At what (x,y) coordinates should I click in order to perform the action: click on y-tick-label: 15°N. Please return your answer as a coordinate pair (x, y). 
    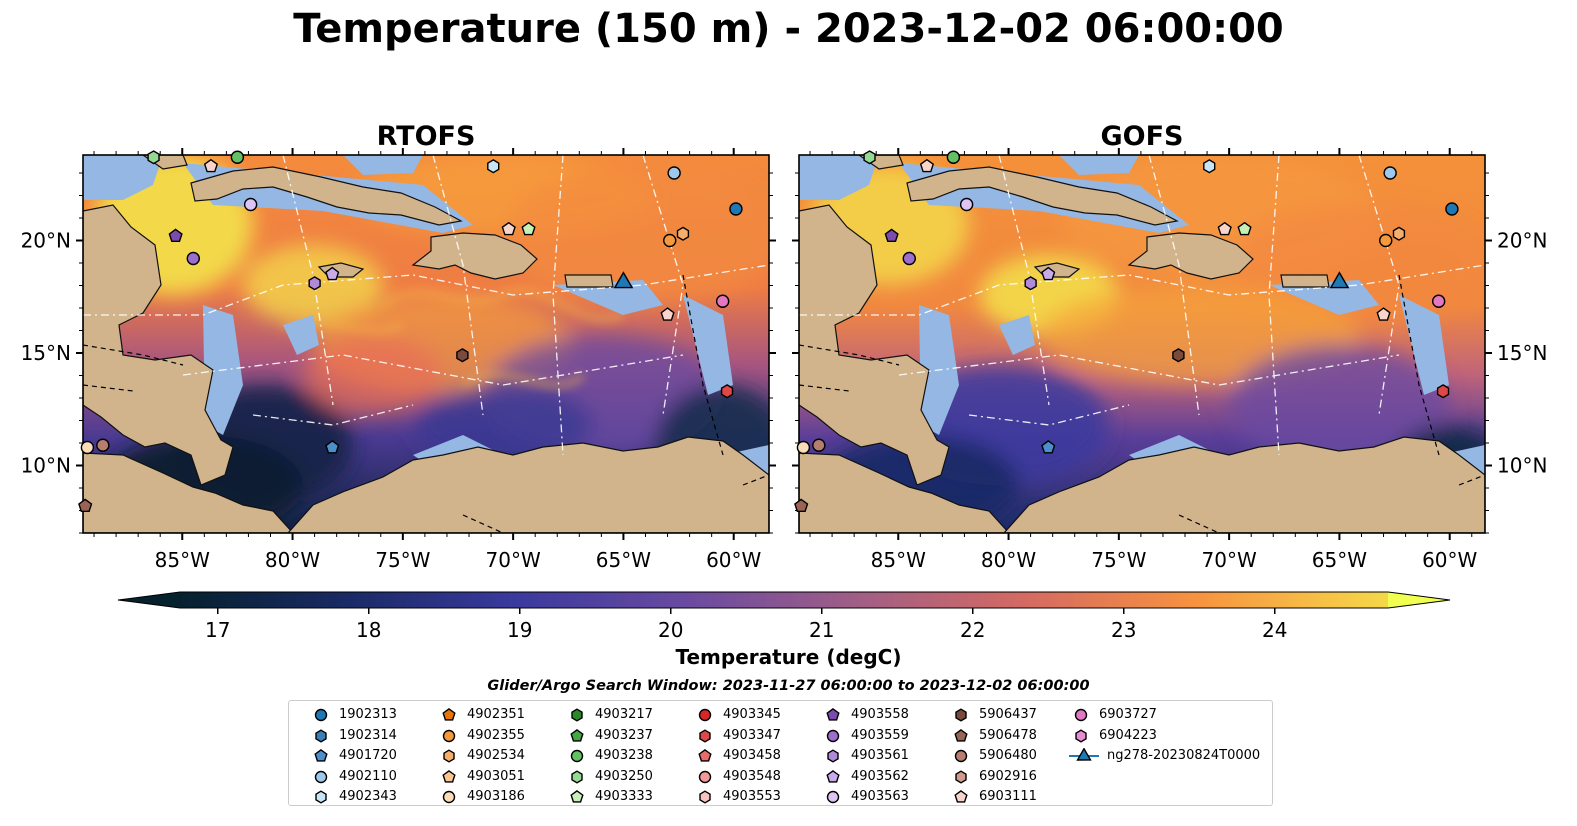
    Looking at the image, I should click on (46, 353).